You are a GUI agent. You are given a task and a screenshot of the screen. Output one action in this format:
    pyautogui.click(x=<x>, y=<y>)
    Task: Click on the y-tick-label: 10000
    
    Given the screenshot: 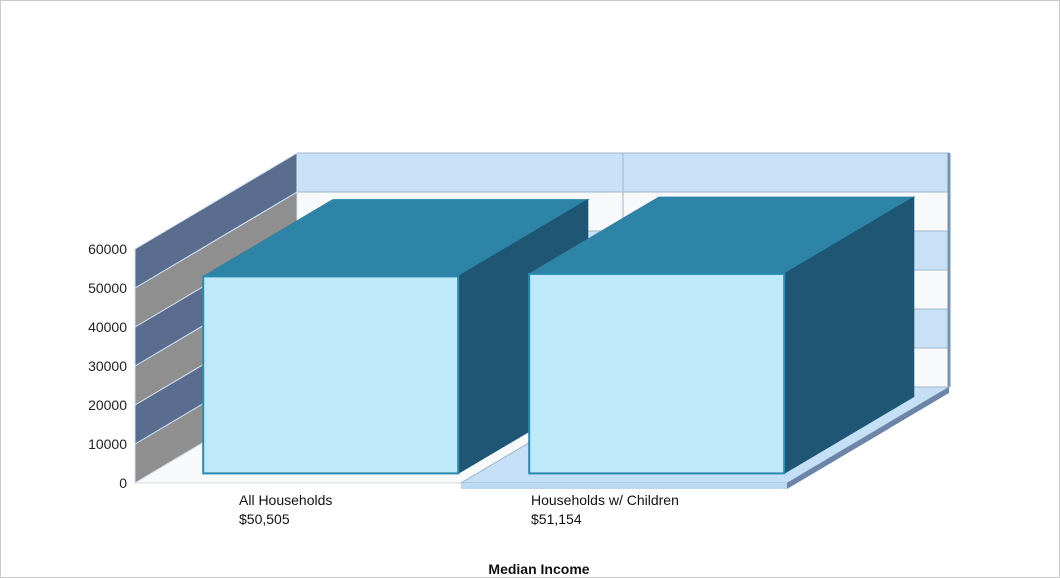 What is the action you would take?
    pyautogui.click(x=107, y=444)
    